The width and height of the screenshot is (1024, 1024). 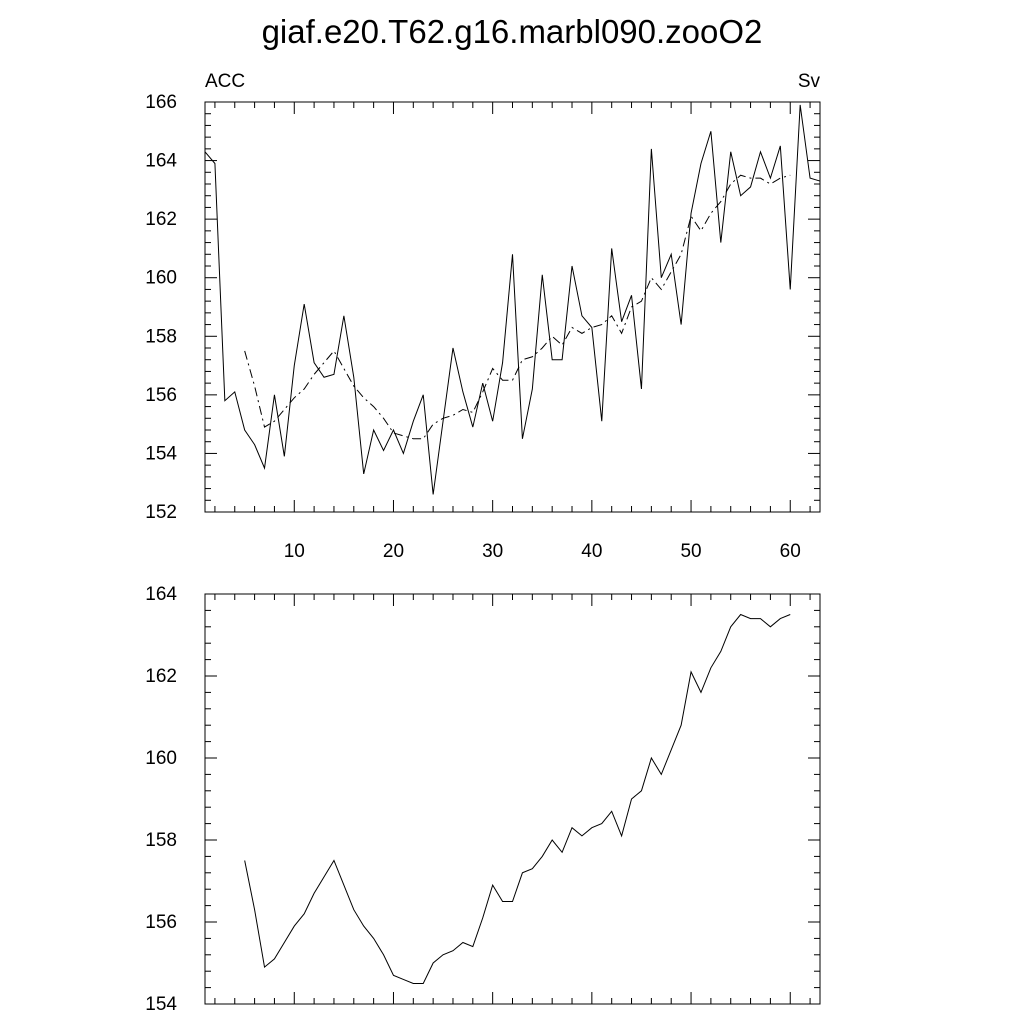 What do you see at coordinates (517, 307) in the screenshot?
I see `series-line-dashdot` at bounding box center [517, 307].